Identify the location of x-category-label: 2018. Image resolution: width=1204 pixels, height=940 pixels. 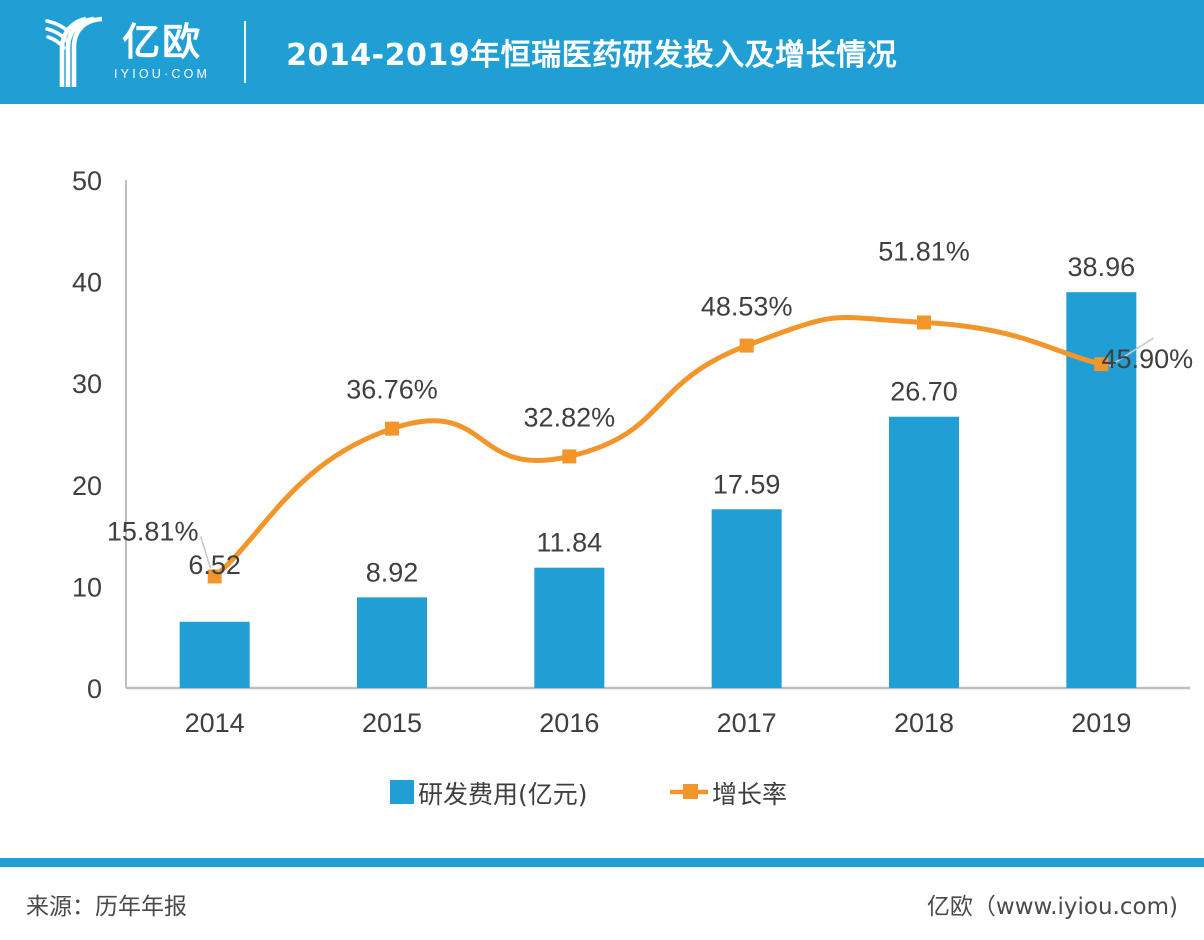
(924, 723).